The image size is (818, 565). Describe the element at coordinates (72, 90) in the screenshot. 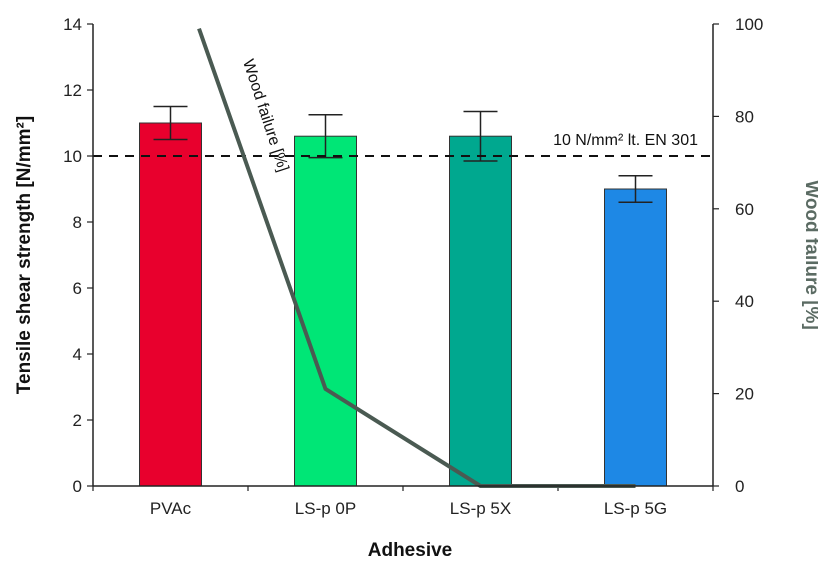

I see `y-tick-label: 12` at that location.